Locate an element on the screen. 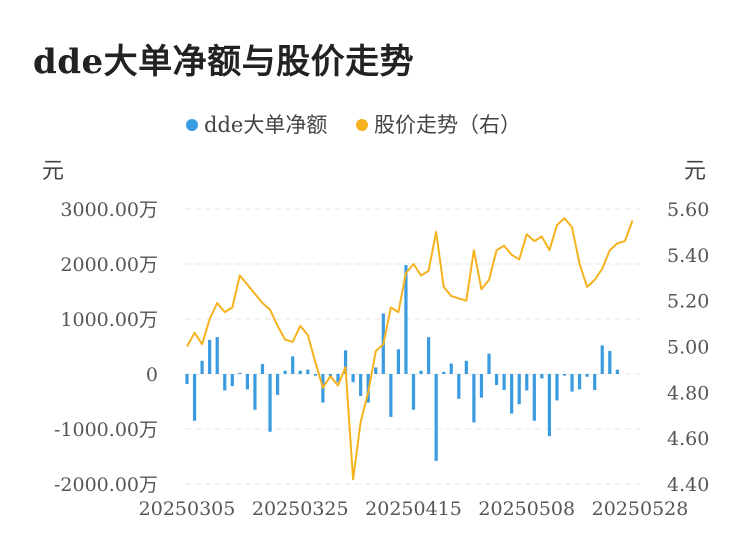  legend: dde大单净额 股价走势（右） is located at coordinates (353, 125).